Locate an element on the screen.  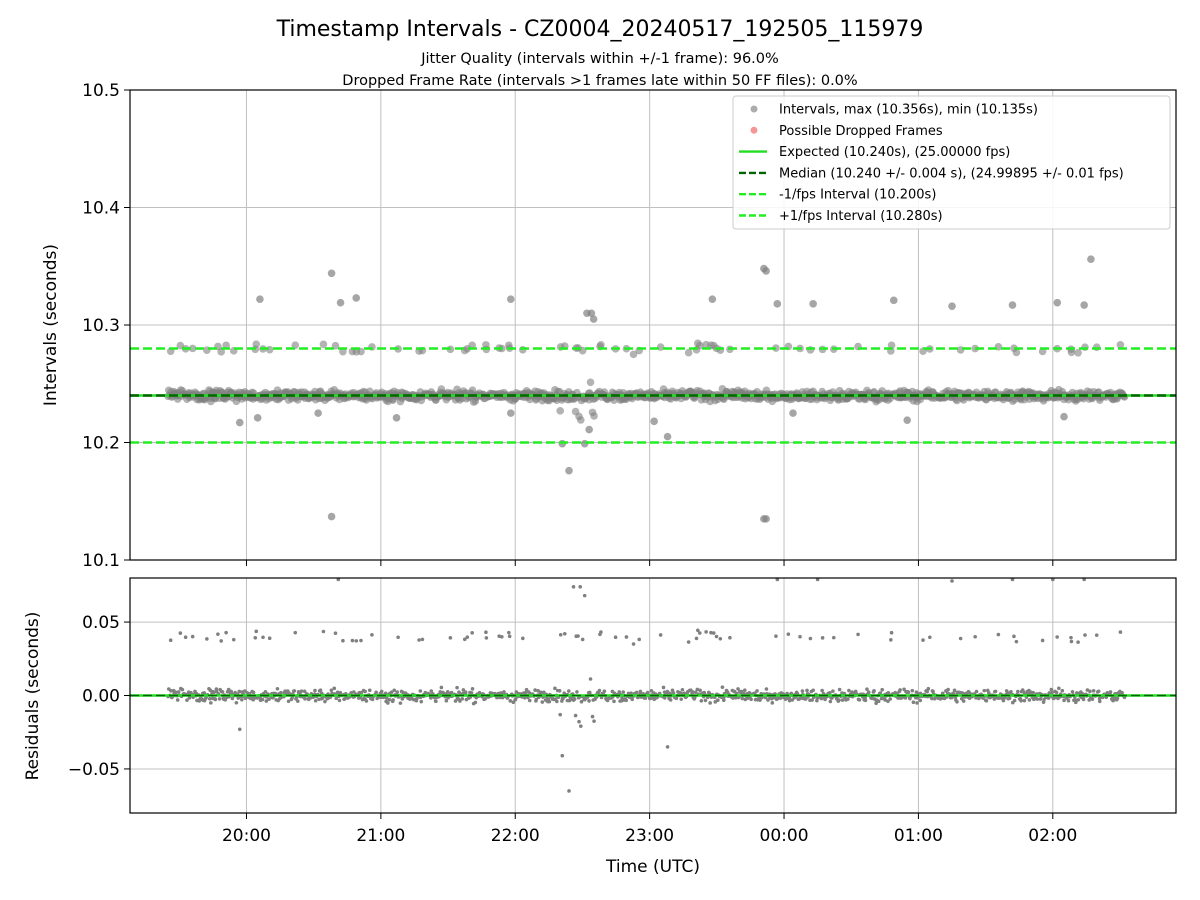
top-ytick-label: 10.2 is located at coordinates (101, 444).